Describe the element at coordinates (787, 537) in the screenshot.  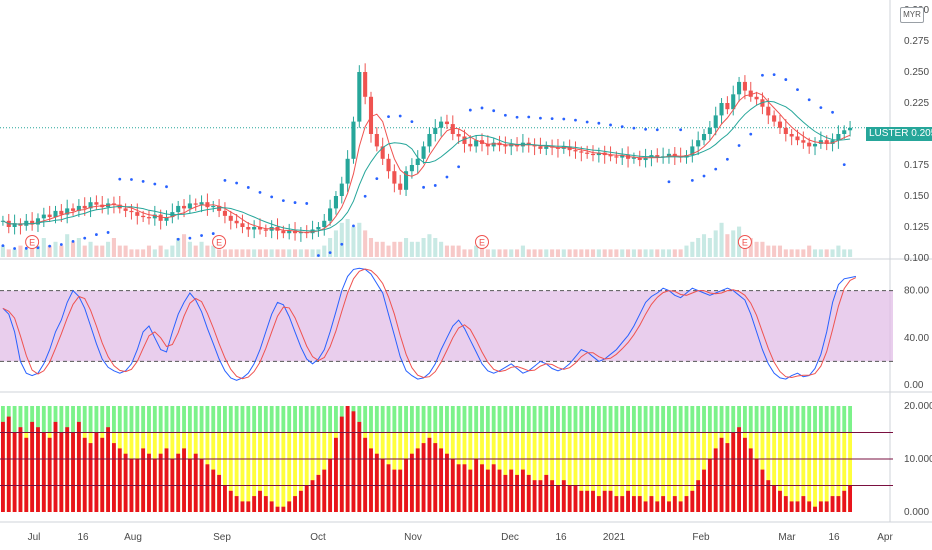
I see `time-axis-label: Mar` at that location.